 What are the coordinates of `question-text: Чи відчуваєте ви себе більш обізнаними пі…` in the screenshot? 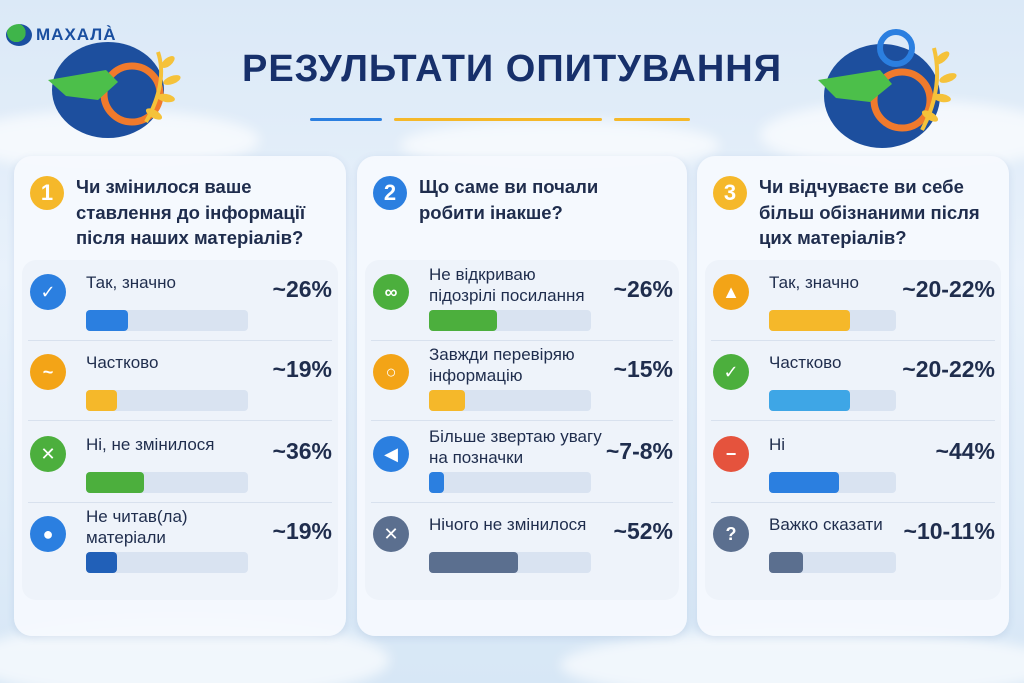 It's located at (880, 212).